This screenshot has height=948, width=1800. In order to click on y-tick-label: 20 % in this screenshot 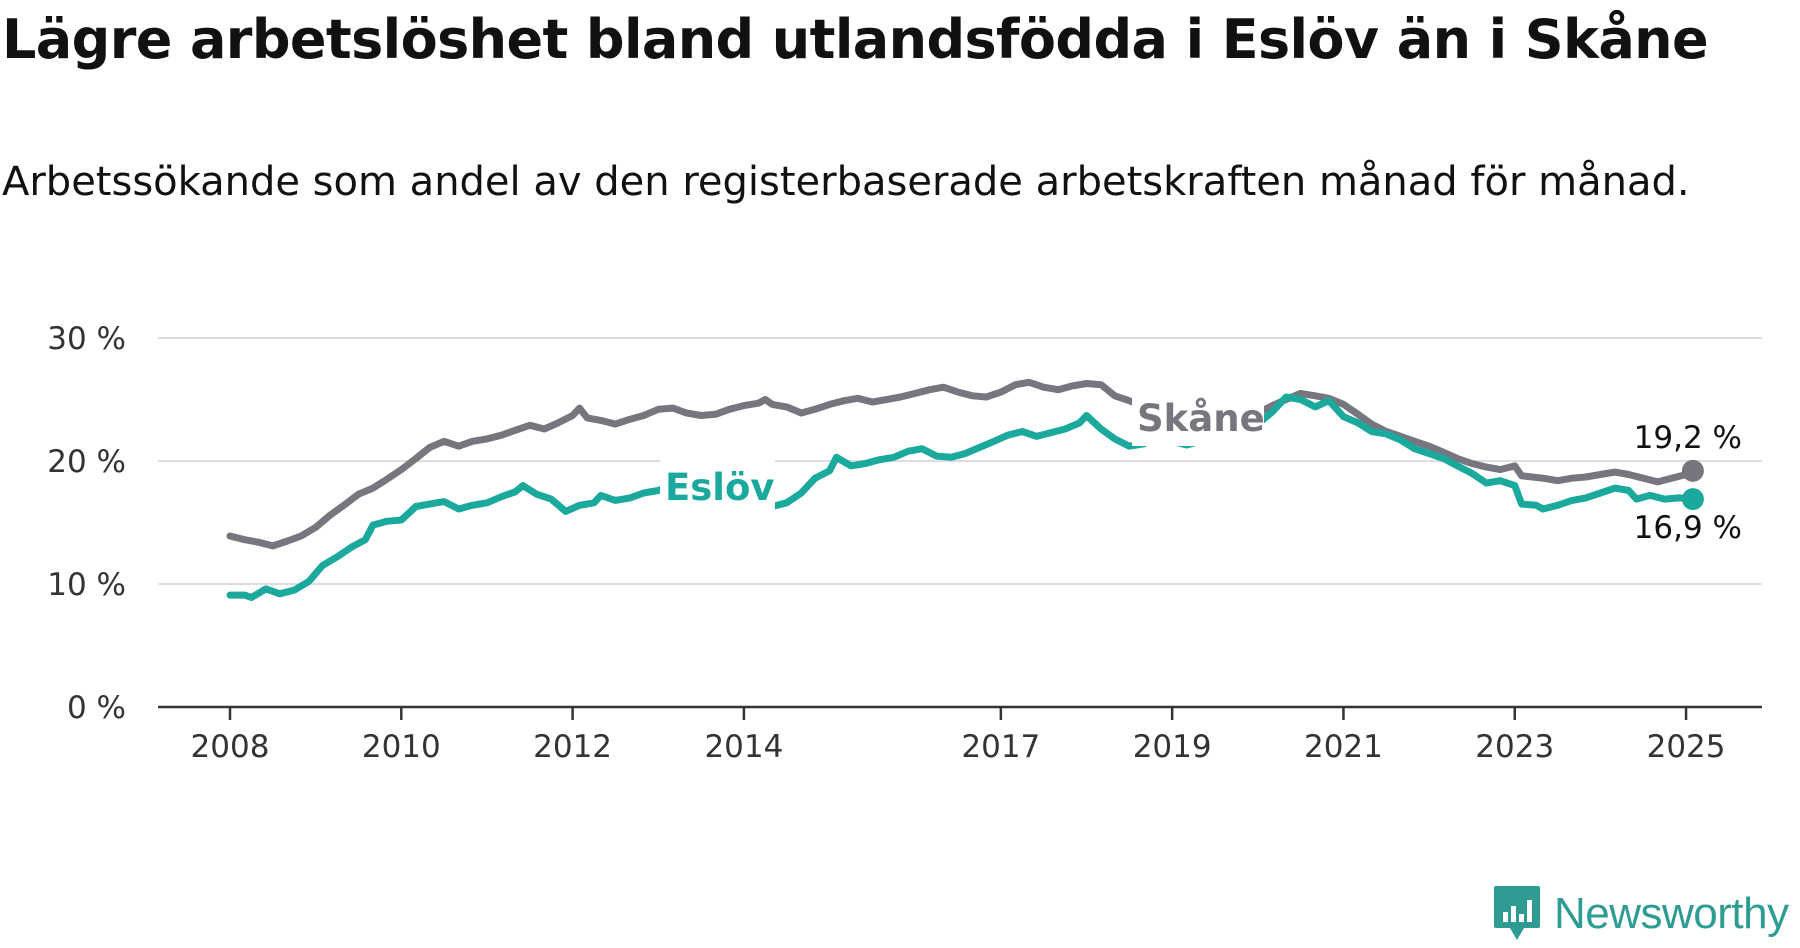, I will do `click(86, 462)`.